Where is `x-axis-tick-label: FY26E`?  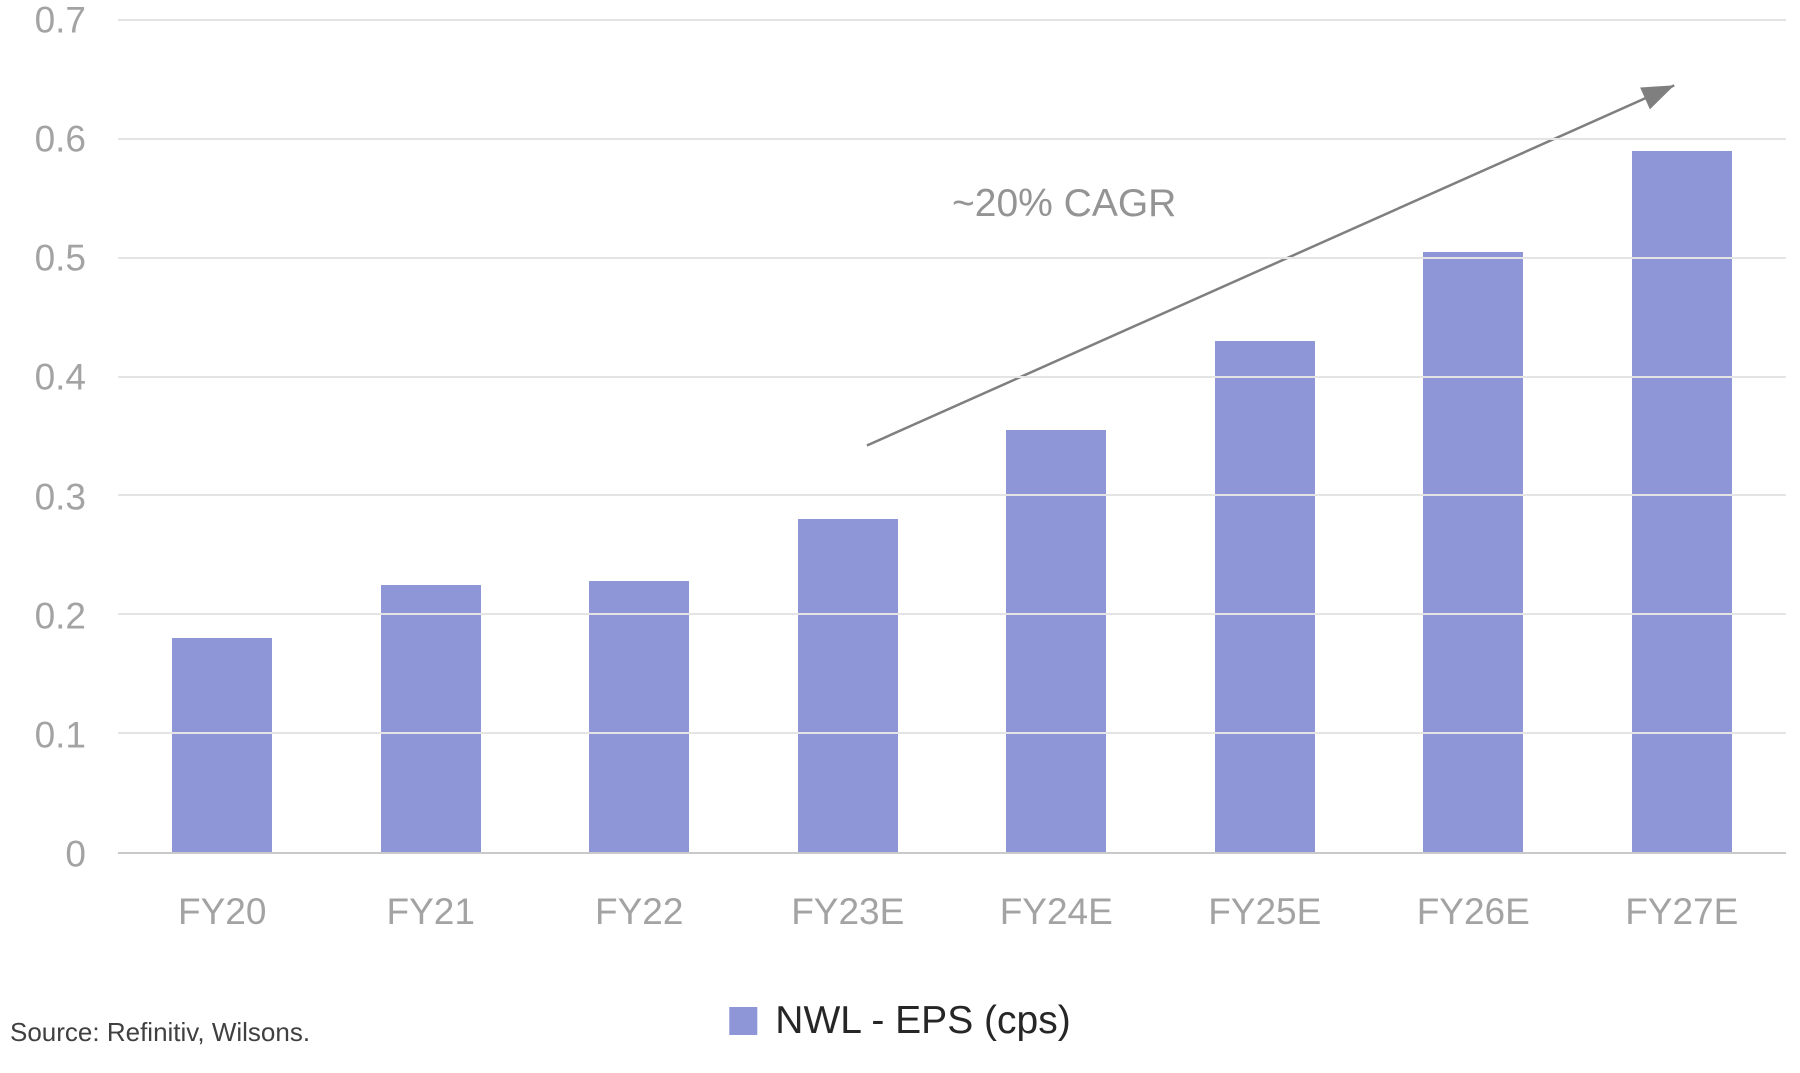
x-axis-tick-label: FY26E is located at coordinates (1473, 911).